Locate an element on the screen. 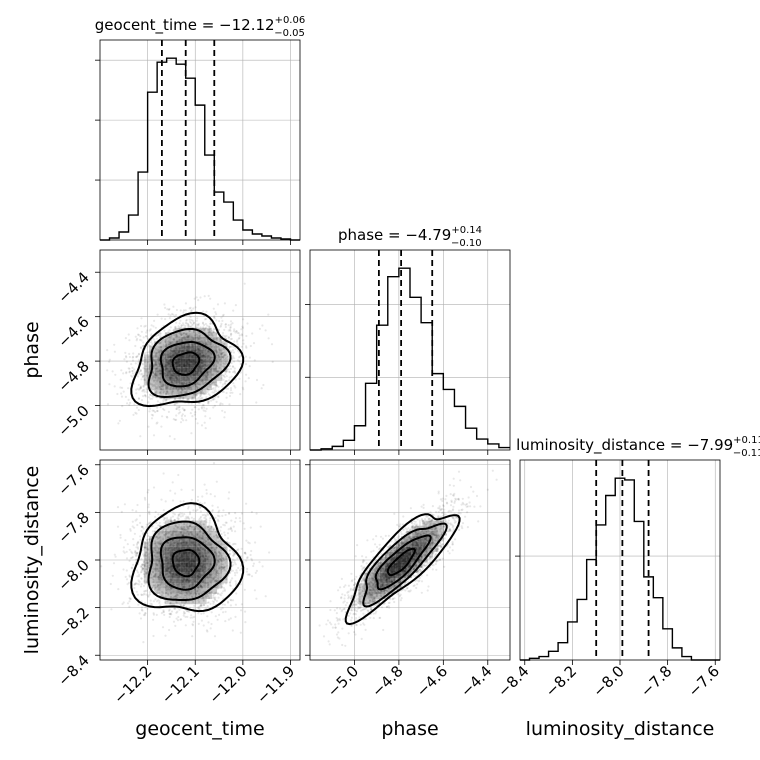 This screenshot has width=760, height=760. panel-title-luminosity_distance: luminosity_distance = −7.99+0.11−0.11 is located at coordinates (638, 447).